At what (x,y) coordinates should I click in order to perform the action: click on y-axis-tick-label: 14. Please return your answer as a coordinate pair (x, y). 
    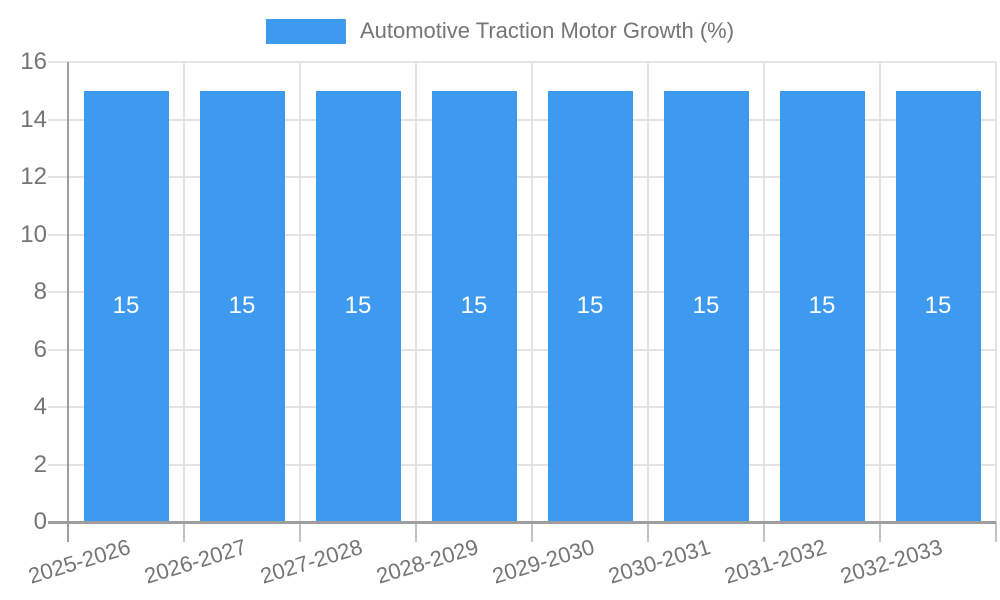
    Looking at the image, I should click on (33, 119).